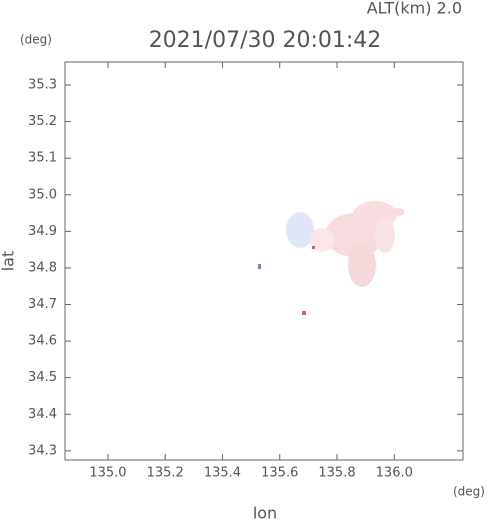 The image size is (491, 521). What do you see at coordinates (42, 194) in the screenshot?
I see `y-tick-label: 35.0` at bounding box center [42, 194].